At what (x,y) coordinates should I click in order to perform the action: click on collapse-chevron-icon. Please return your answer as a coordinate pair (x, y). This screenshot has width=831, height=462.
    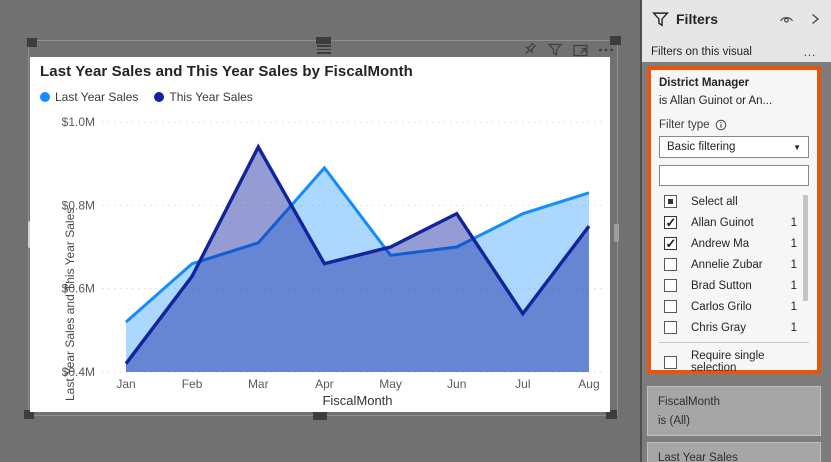
    Looking at the image, I should click on (815, 19).